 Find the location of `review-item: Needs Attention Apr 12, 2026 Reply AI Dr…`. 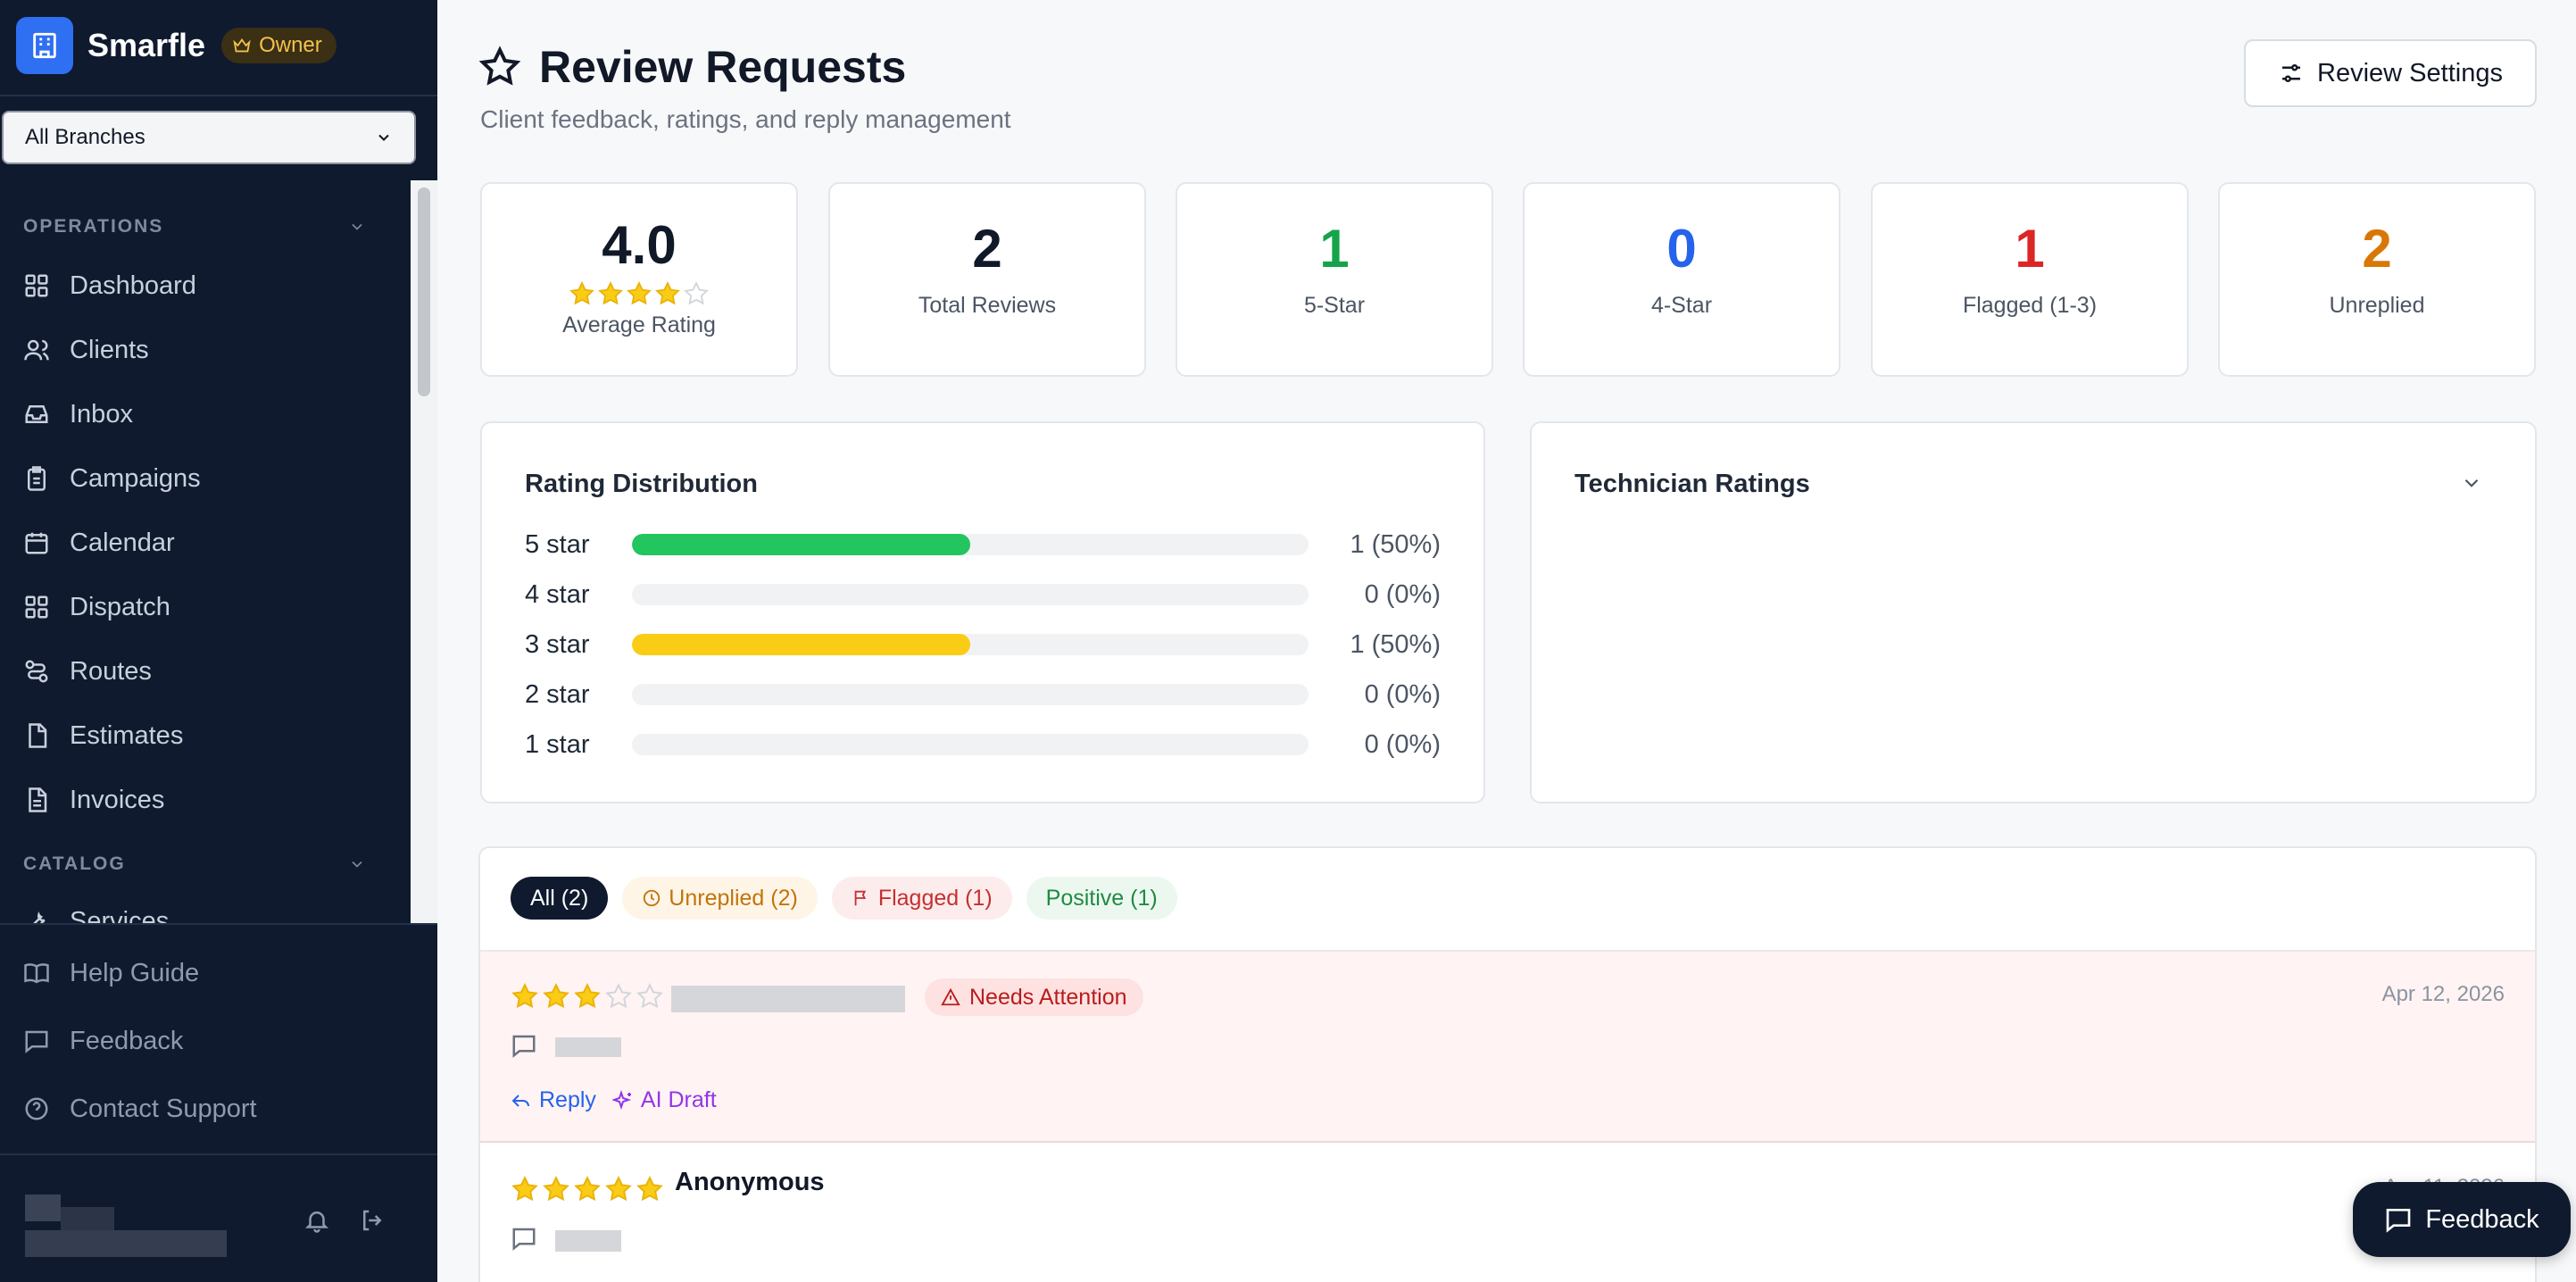

review-item: Needs Attention Apr 12, 2026 Reply AI Dr… is located at coordinates (1508, 1047).